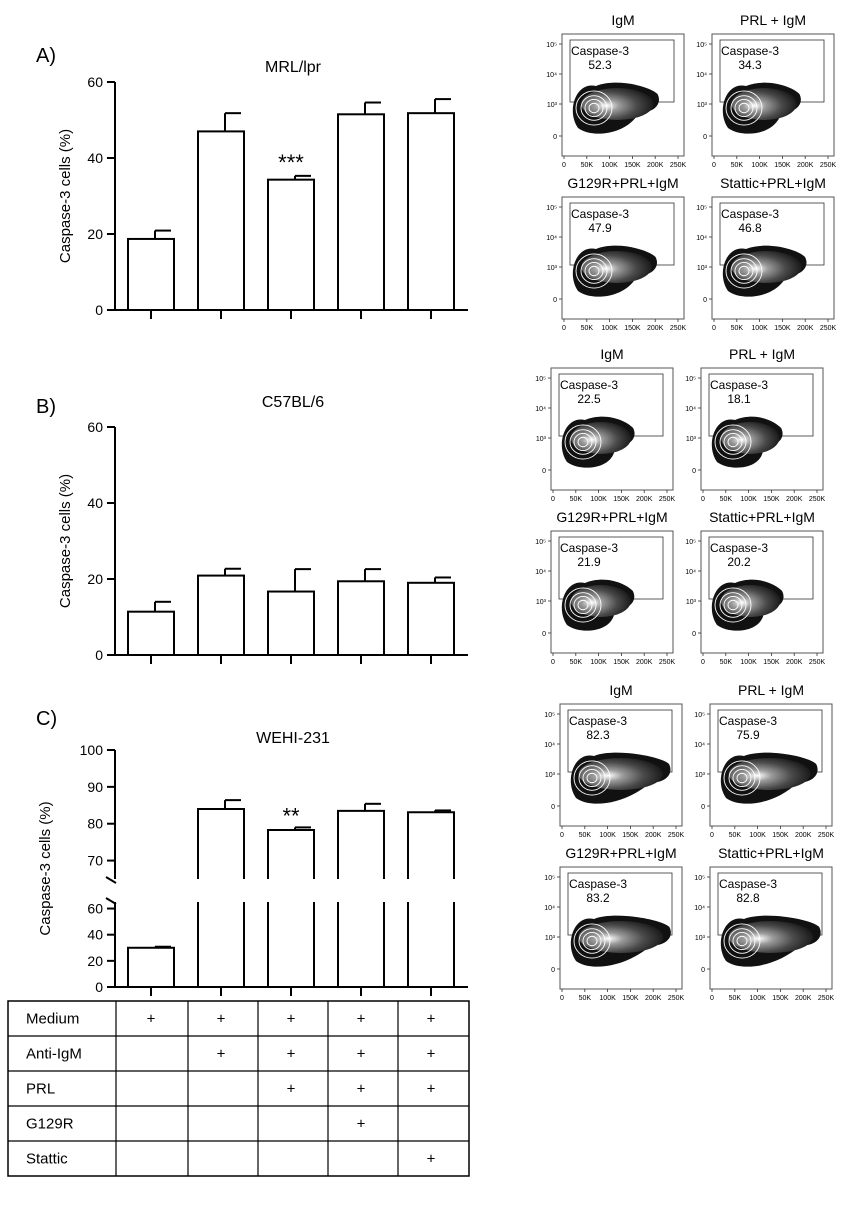 The width and height of the screenshot is (852, 1208). I want to click on panel-label: C), so click(46, 719).